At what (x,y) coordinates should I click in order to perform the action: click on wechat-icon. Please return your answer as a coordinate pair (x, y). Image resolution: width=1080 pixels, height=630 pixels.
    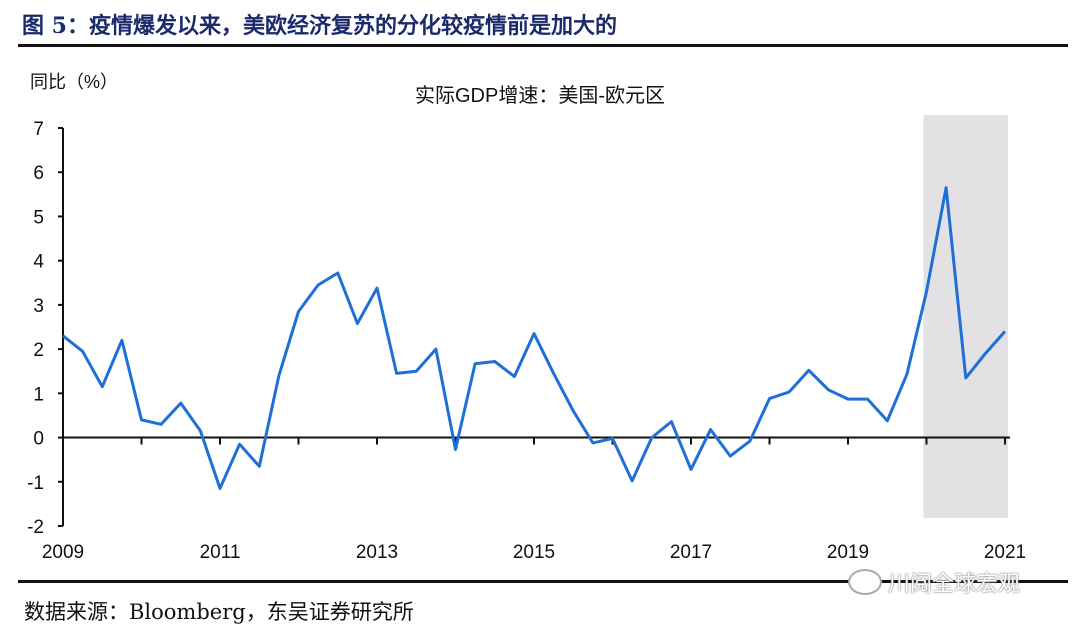
    Looking at the image, I should click on (865, 582).